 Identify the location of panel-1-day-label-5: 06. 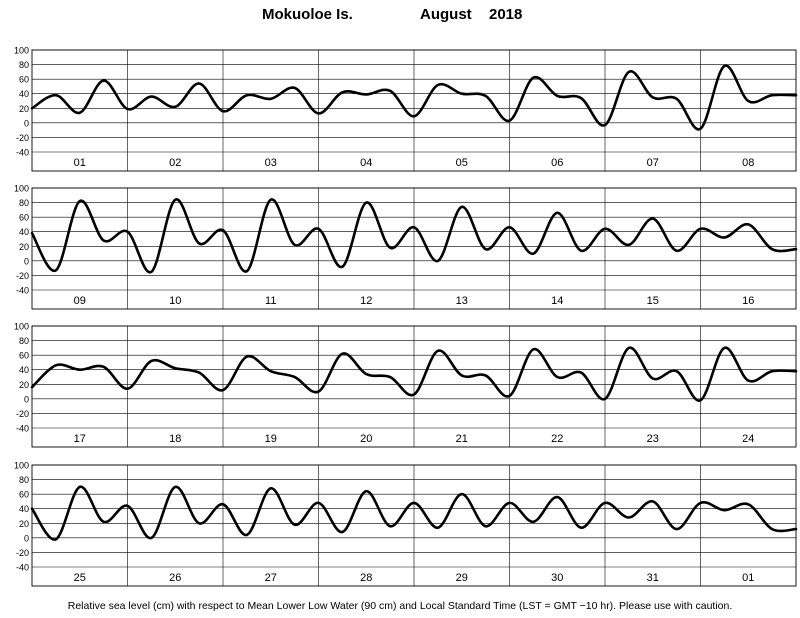
(557, 163).